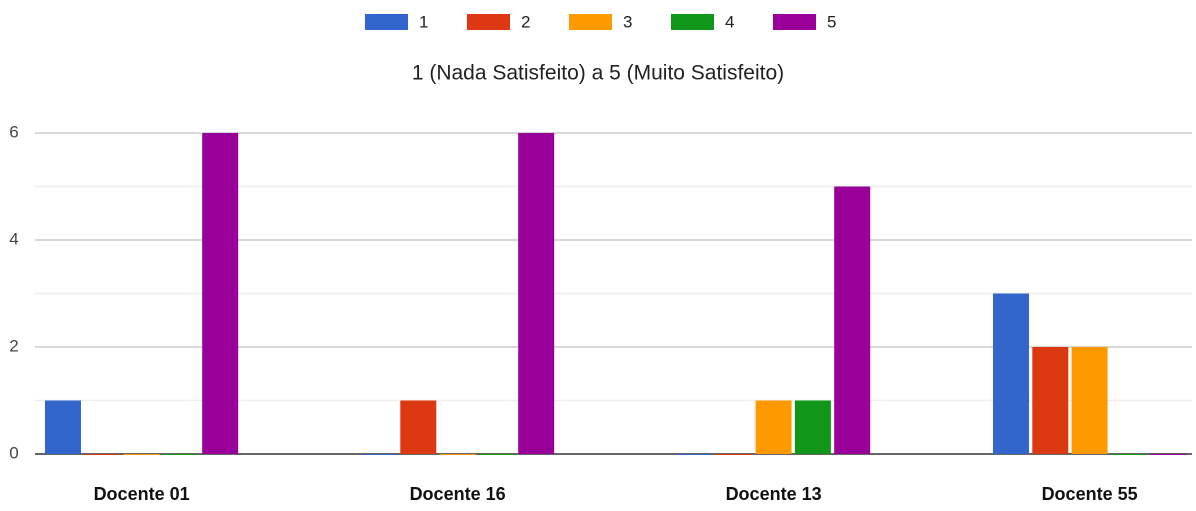 This screenshot has height=511, width=1196. What do you see at coordinates (142, 494) in the screenshot?
I see `x-tick-label: Docente 01` at bounding box center [142, 494].